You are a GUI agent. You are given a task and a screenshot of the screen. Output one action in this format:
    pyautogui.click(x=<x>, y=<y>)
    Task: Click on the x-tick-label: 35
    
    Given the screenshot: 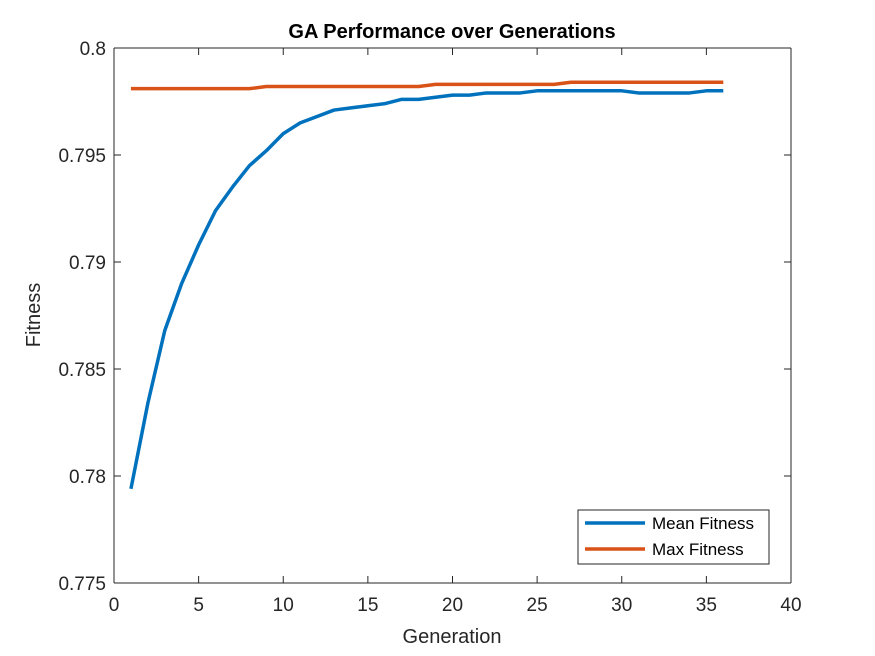 What is the action you would take?
    pyautogui.click(x=706, y=605)
    